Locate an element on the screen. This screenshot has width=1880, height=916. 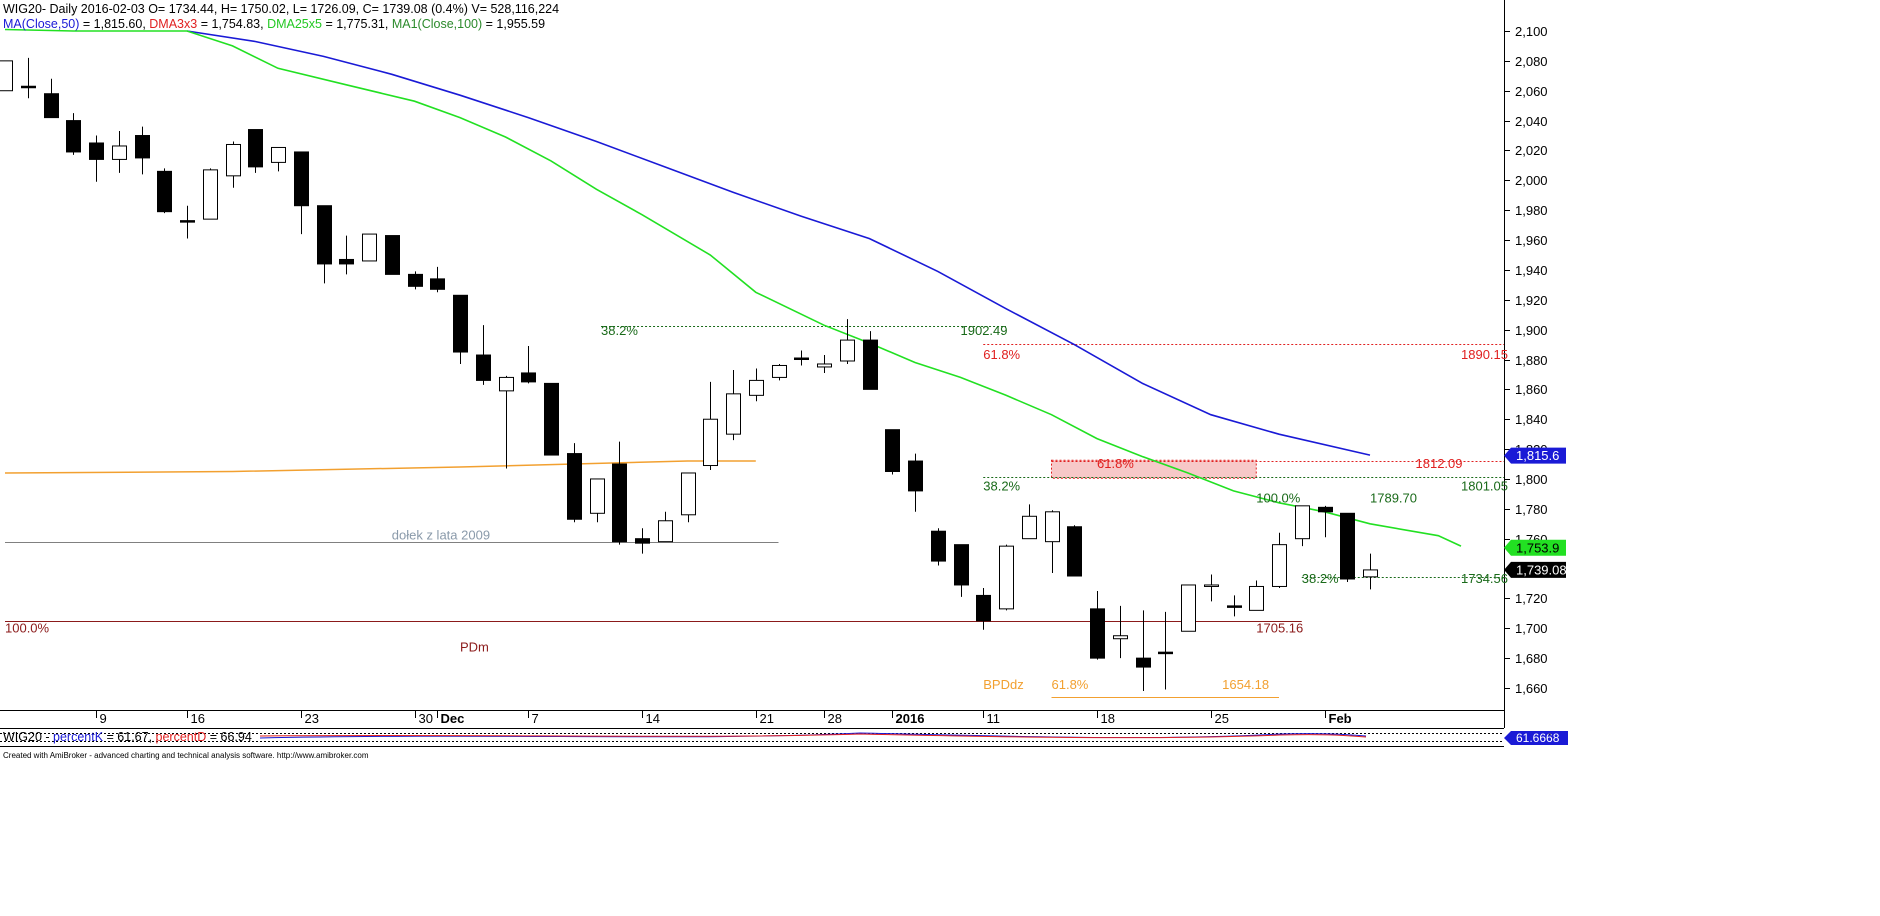
percentK-line is located at coordinates (813, 735).